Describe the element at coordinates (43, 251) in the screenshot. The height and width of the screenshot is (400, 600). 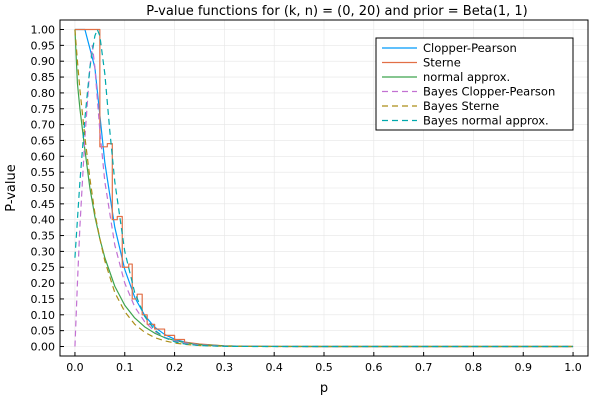
I see `y-tick-label: 0.30` at that location.